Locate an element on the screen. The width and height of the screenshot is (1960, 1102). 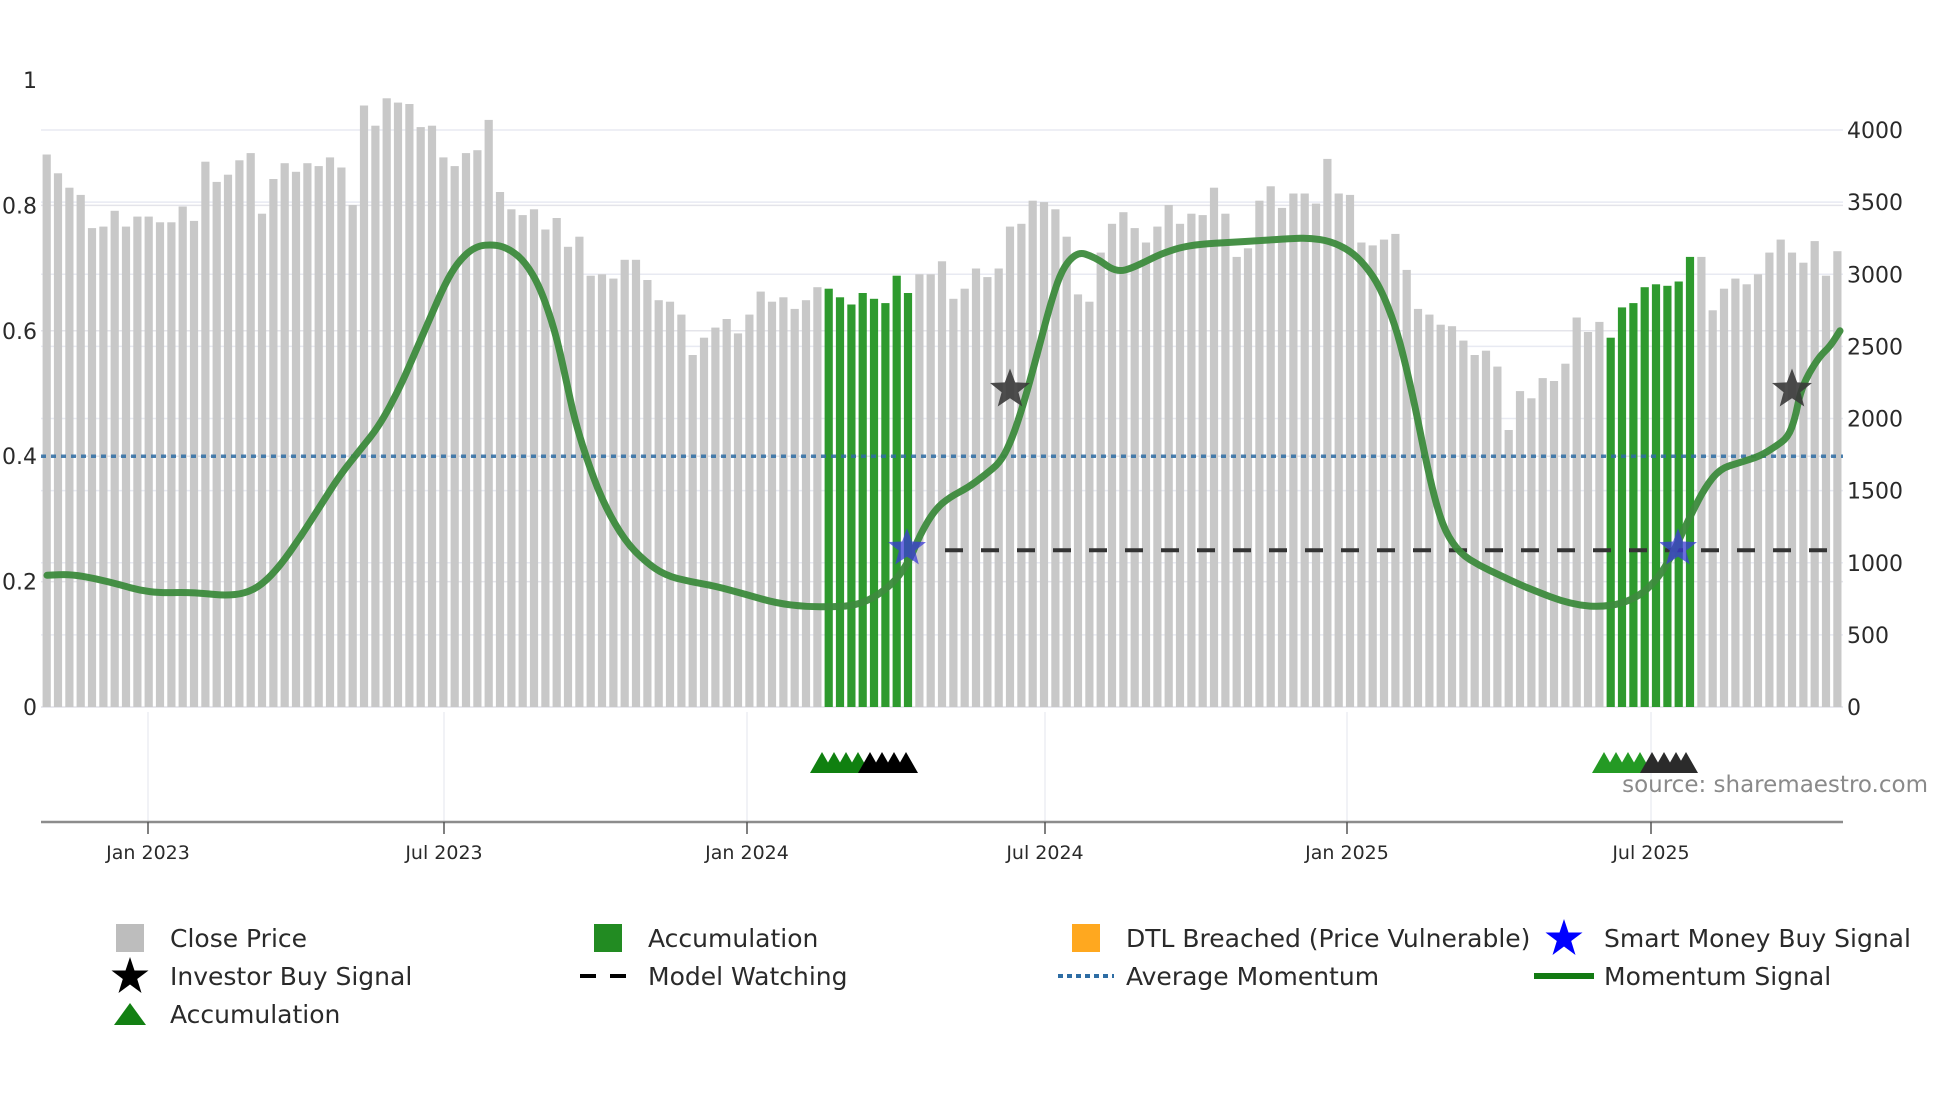
legend-model-watching: Model Watching is located at coordinates (713, 976).